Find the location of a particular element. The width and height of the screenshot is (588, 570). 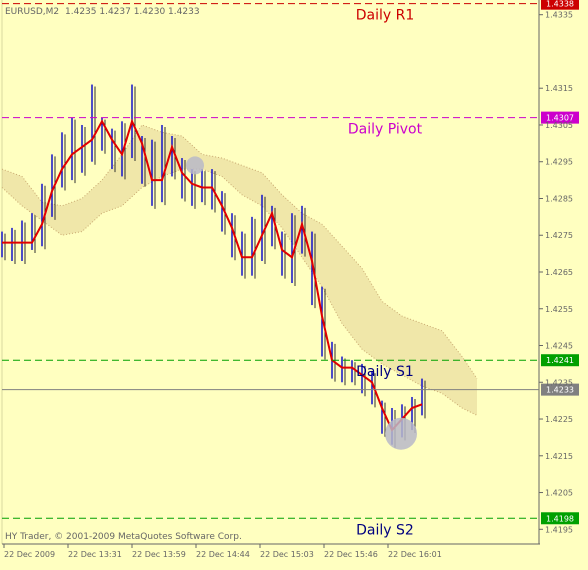

price-tick-label: 1.4225 is located at coordinates (559, 419).